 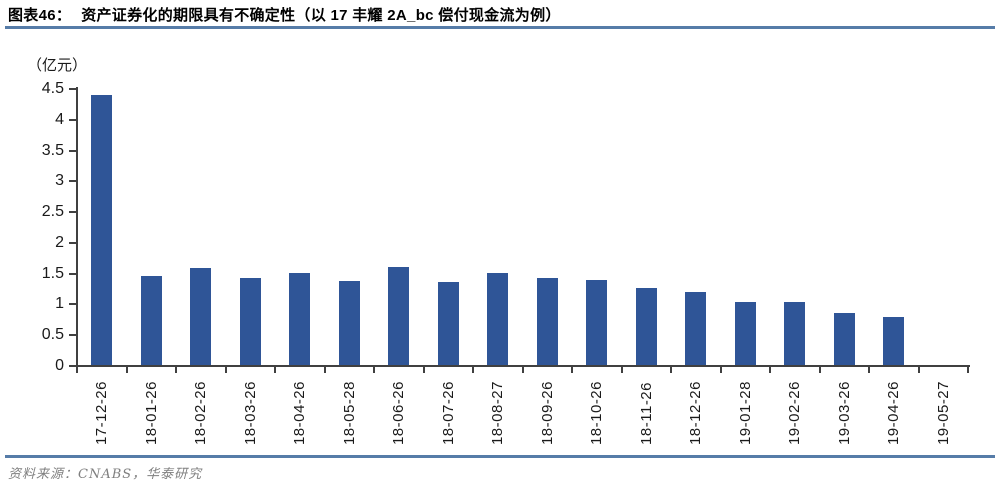 I want to click on x-axis-category-label: 18-09-26, so click(x=547, y=413).